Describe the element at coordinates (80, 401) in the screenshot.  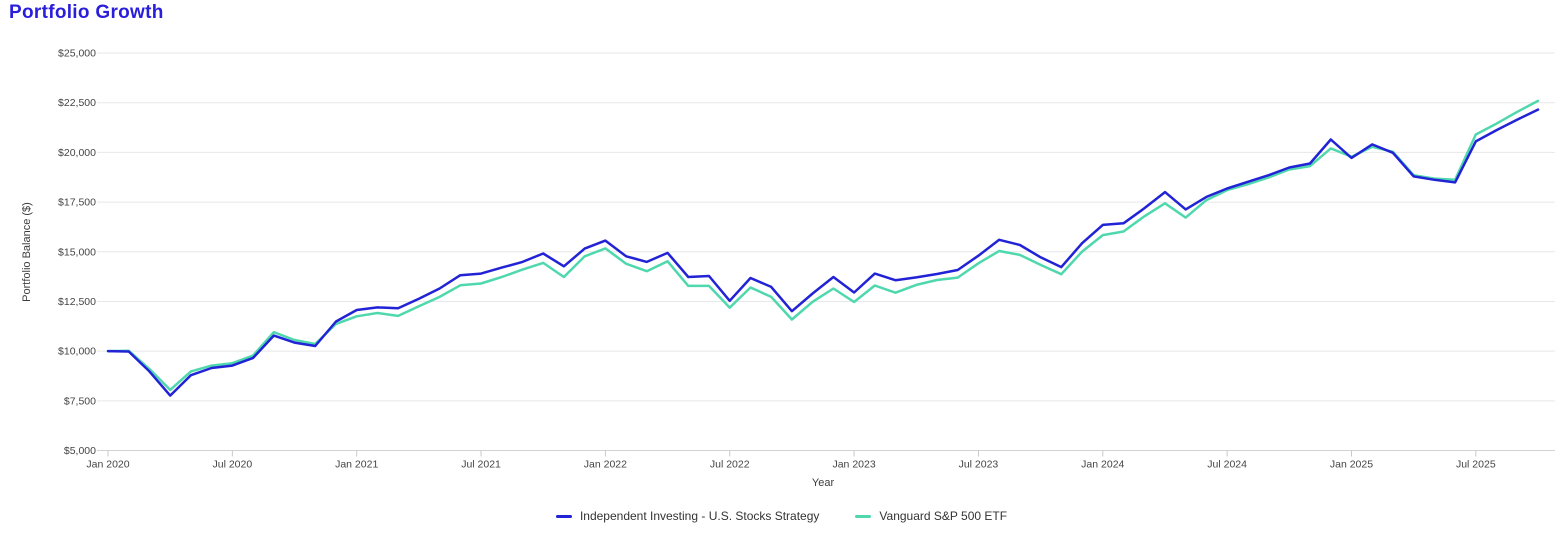
I see `y-tick-label: $7,500` at that location.